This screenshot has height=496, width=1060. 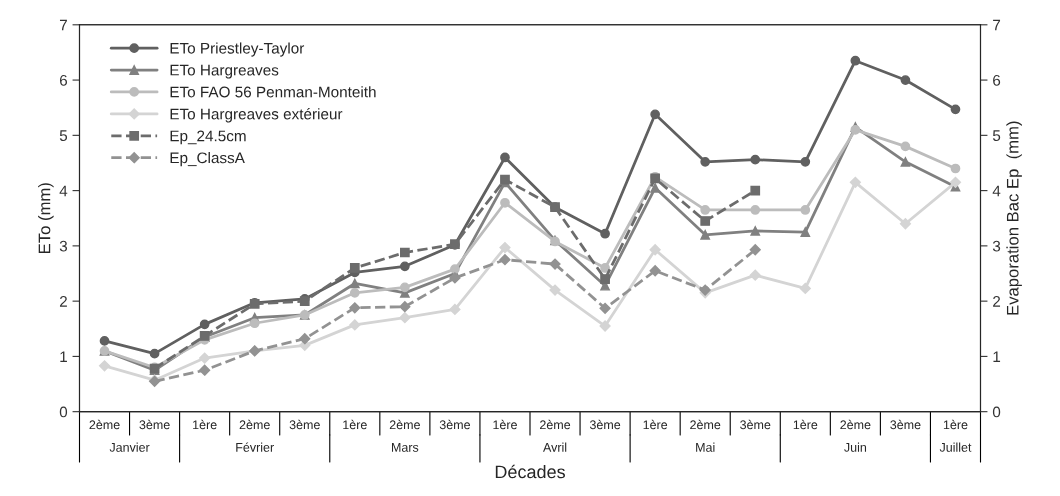 I want to click on legend-label: ETo FAO 56 Penman-Monteith, so click(x=273, y=92).